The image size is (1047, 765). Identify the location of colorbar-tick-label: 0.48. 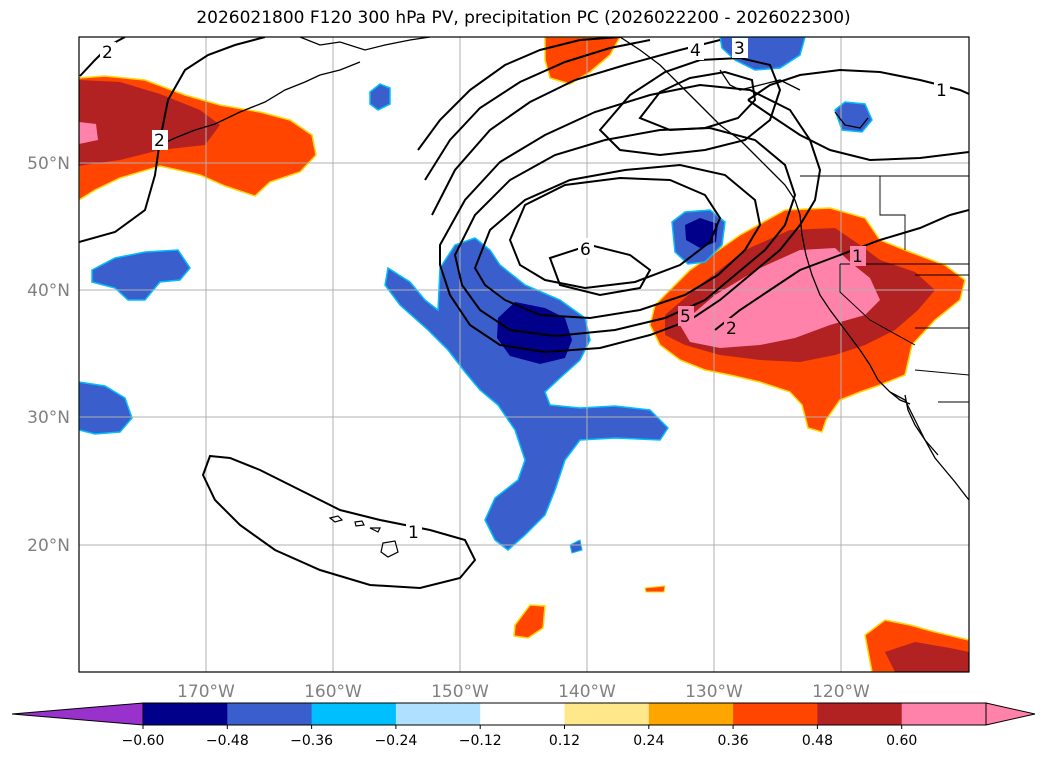
(817, 741).